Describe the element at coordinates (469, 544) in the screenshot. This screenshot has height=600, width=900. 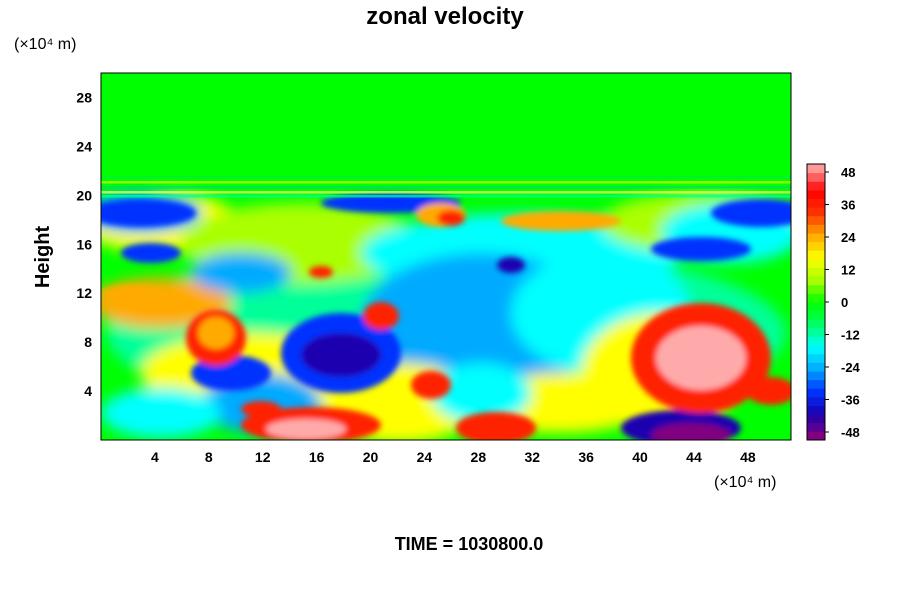
I see `time-label: TIME = 1030800.0` at that location.